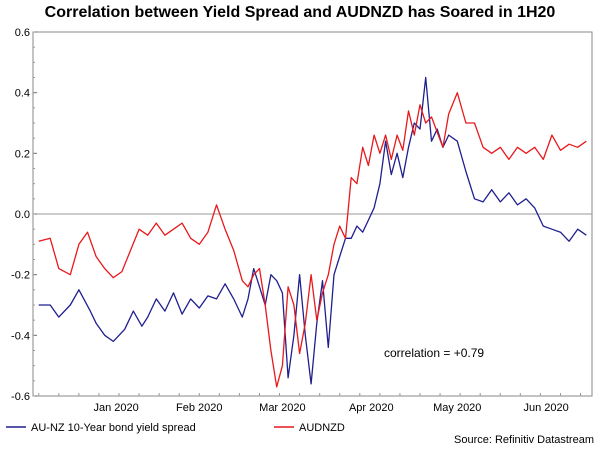 This screenshot has width=600, height=450. What do you see at coordinates (20, 276) in the screenshot?
I see `y-tick-label: -0.2` at bounding box center [20, 276].